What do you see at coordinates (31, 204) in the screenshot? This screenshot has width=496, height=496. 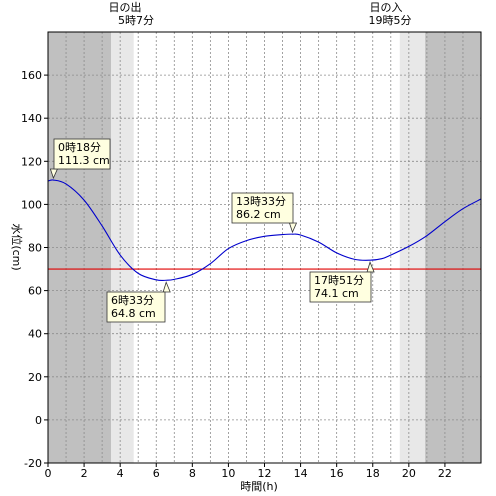 I see `y-tick-label: 100` at bounding box center [31, 204].